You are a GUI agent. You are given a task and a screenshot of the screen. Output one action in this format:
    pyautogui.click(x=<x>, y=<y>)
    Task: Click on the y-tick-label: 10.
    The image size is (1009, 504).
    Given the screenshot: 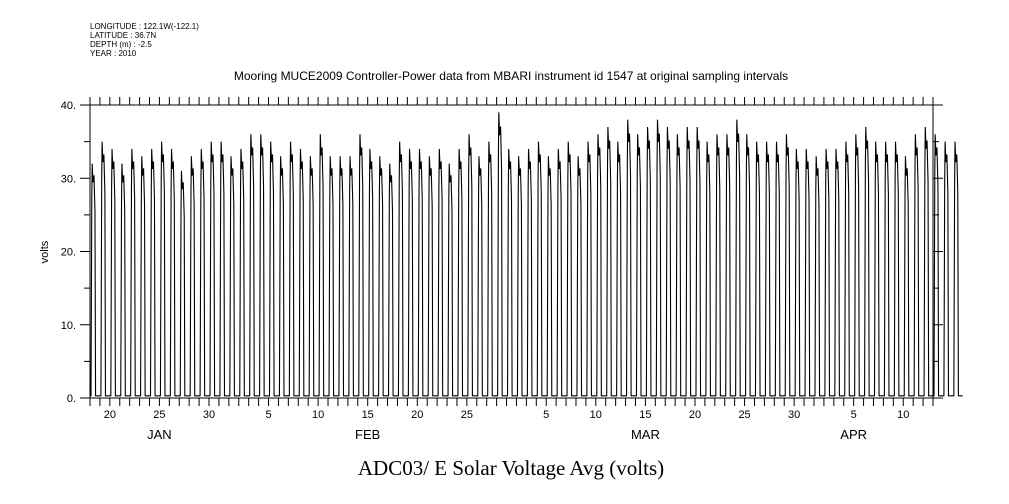 What is the action you would take?
    pyautogui.click(x=68, y=326)
    